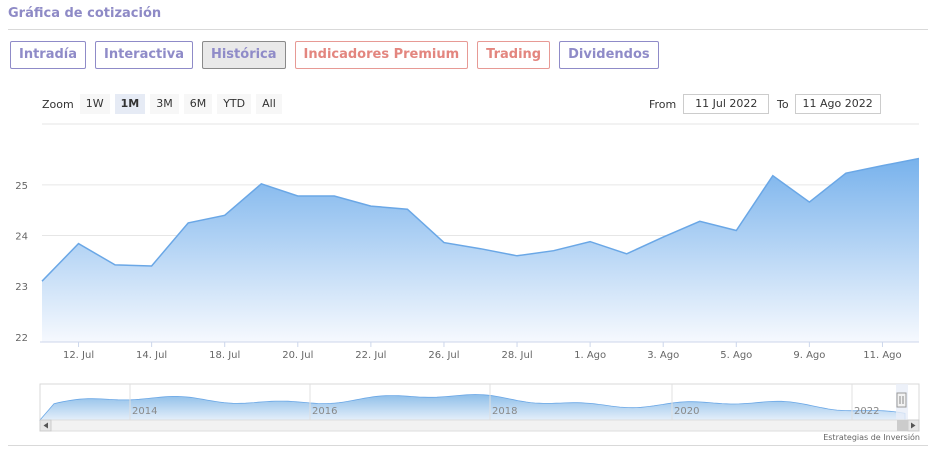 The width and height of the screenshot is (936, 462). Describe the element at coordinates (866, 411) in the screenshot. I see `navigator-tick-label: 2022` at that location.